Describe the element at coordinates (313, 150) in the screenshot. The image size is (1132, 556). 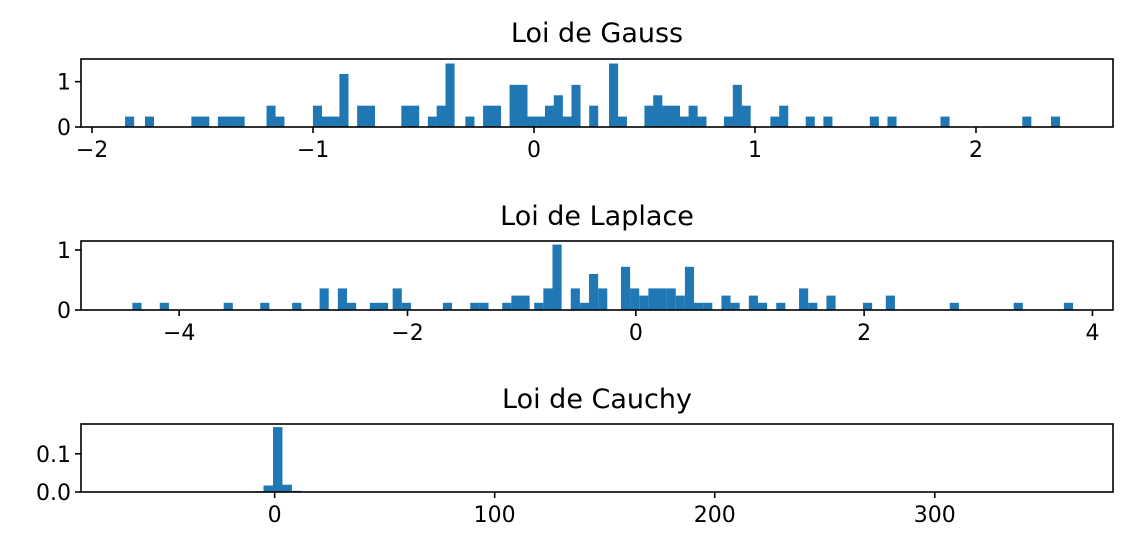
I see `x-tick-label: −1` at that location.